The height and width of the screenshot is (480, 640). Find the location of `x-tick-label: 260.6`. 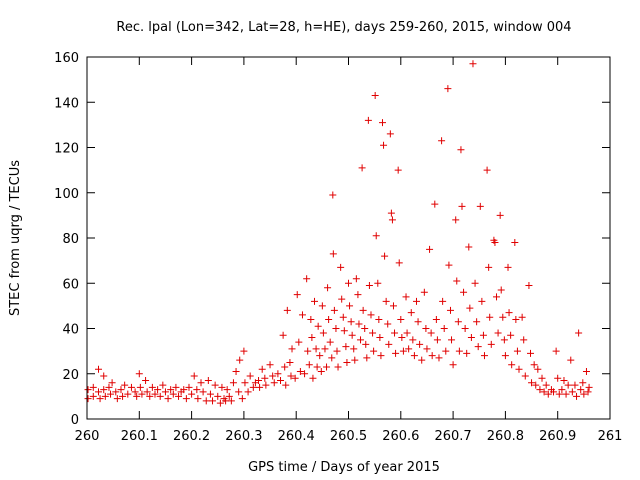

x-tick-label: 260.6 is located at coordinates (400, 436).